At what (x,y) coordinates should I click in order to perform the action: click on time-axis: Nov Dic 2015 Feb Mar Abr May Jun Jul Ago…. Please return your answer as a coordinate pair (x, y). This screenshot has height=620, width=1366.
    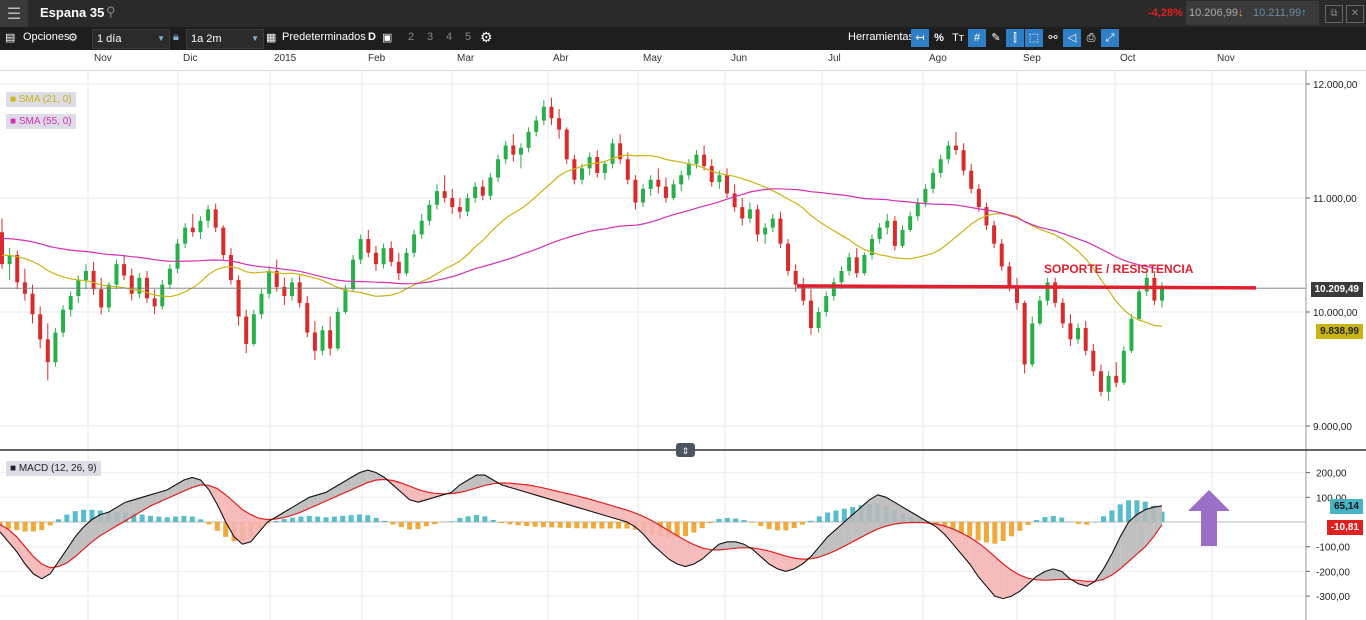
    Looking at the image, I should click on (683, 60).